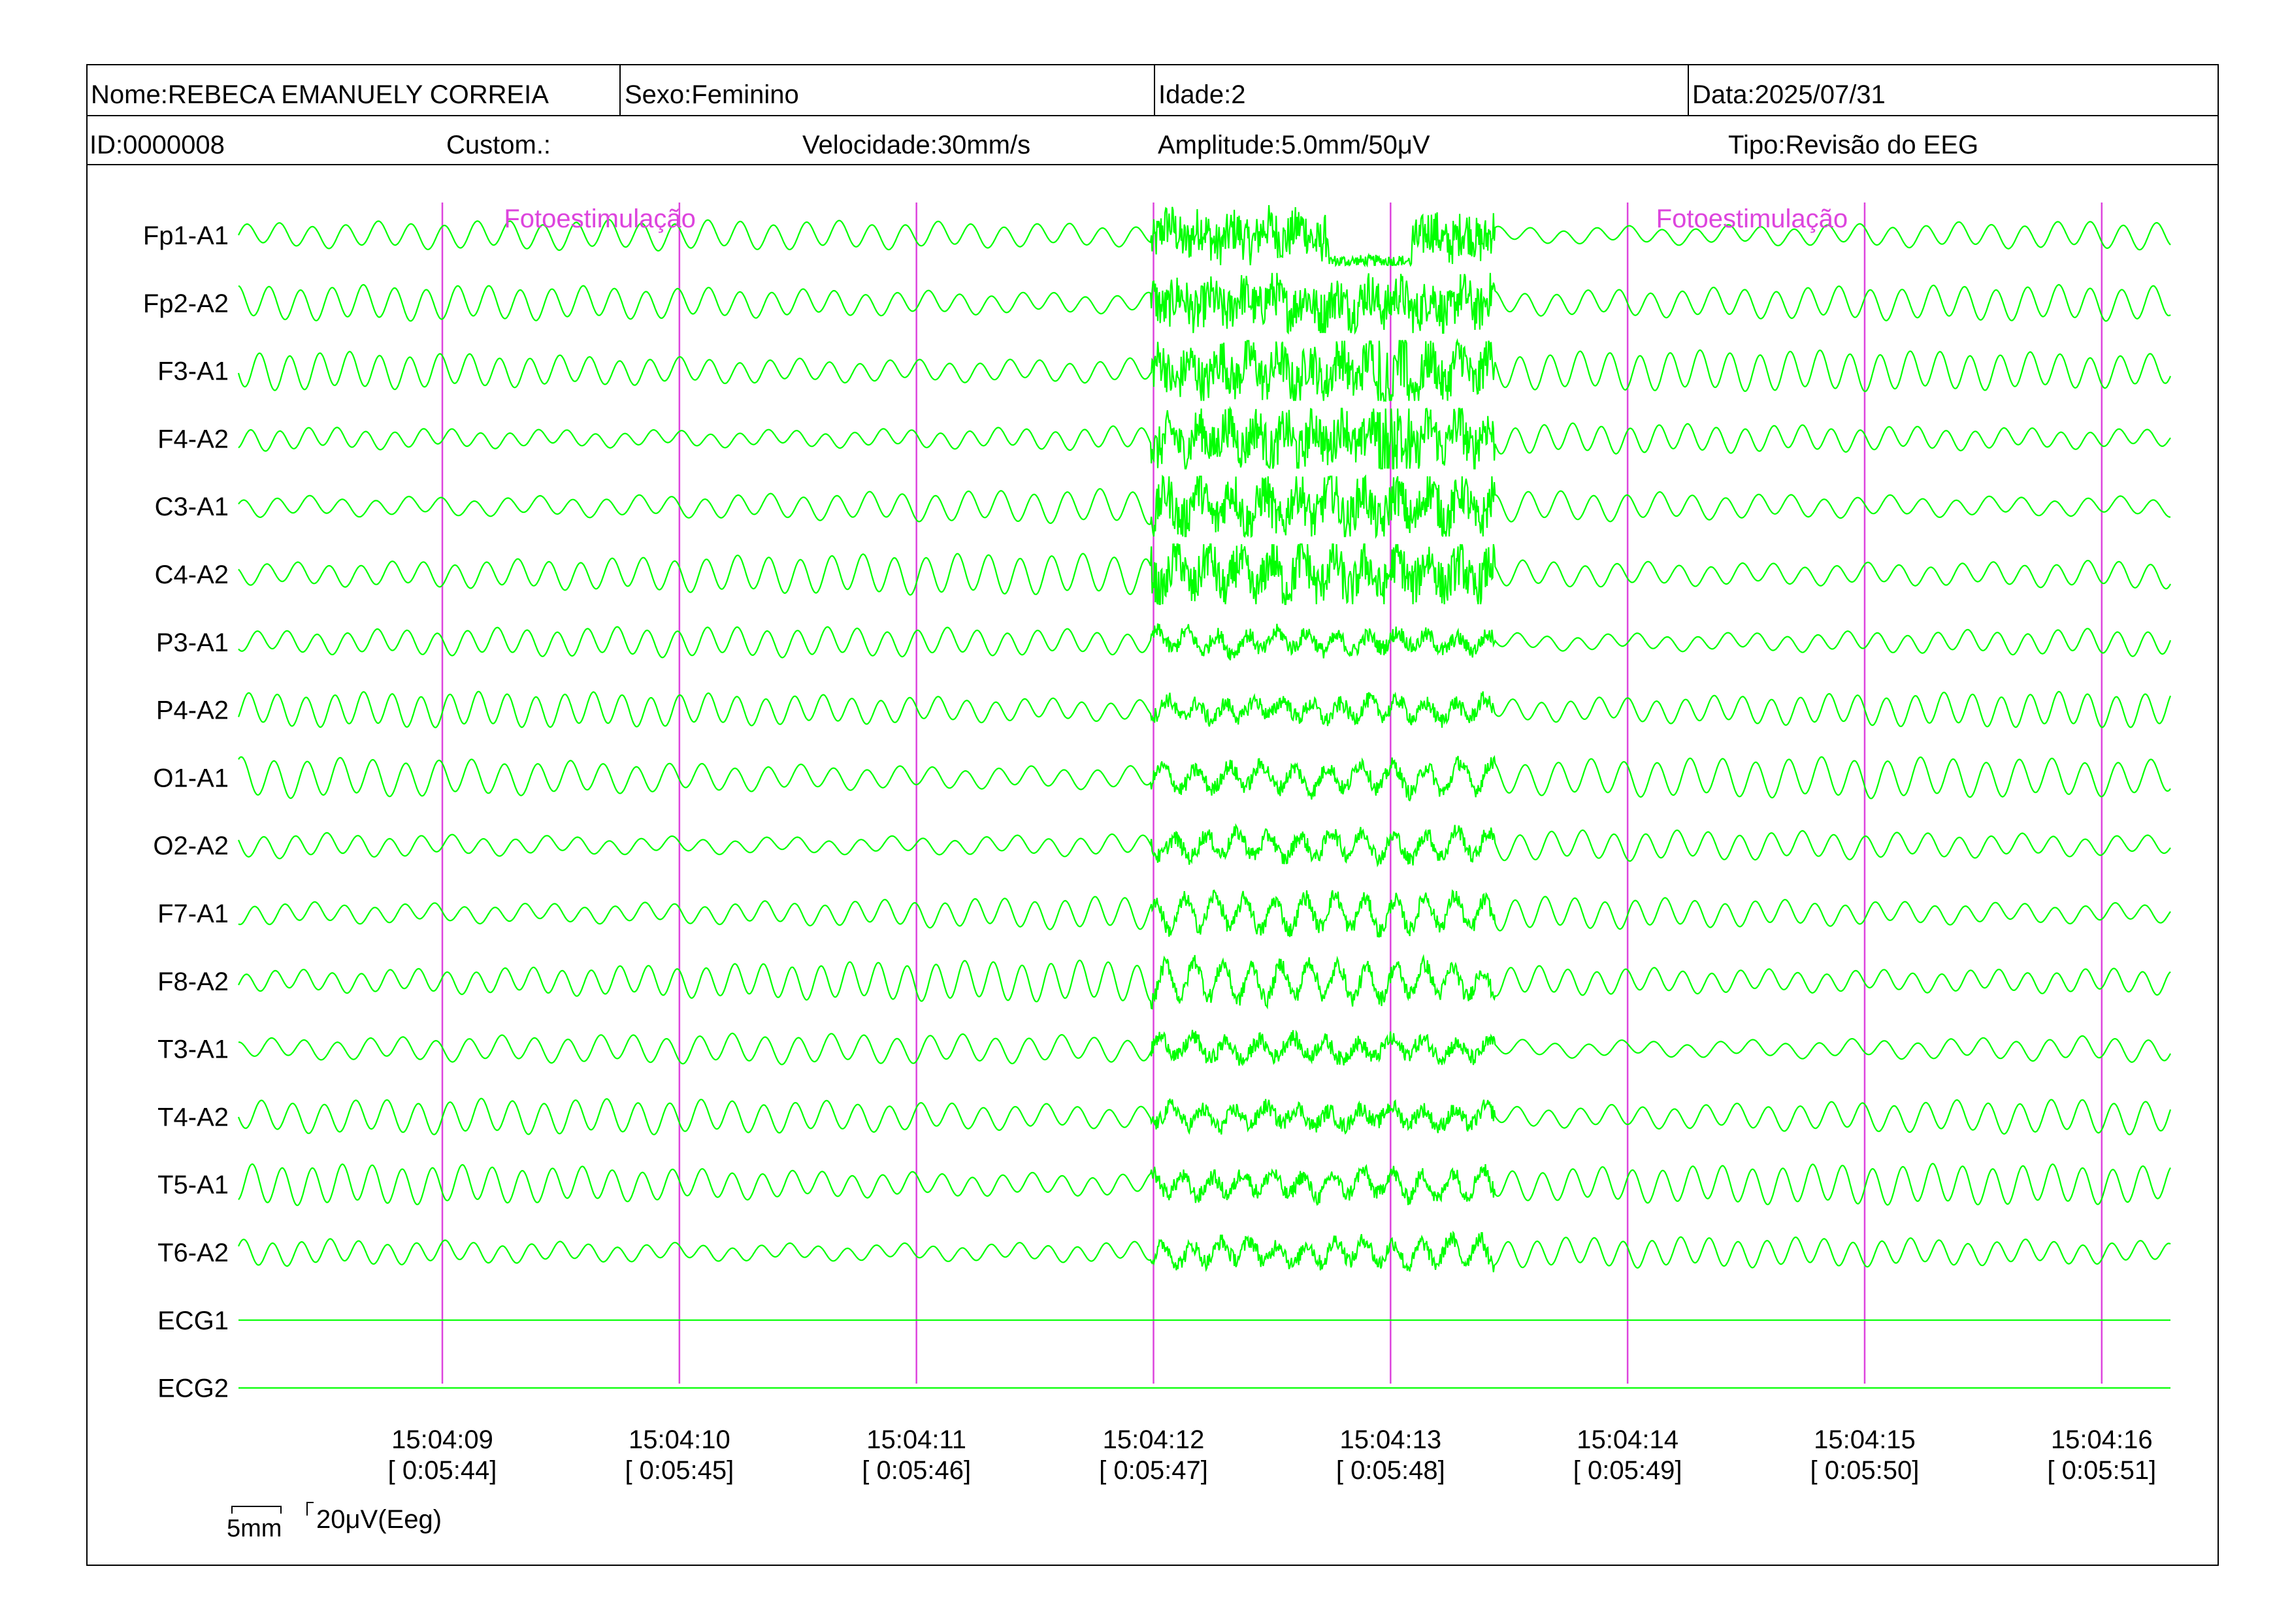 This screenshot has height=1624, width=2292. What do you see at coordinates (193, 372) in the screenshot?
I see `channel-label-f3-a1: F3-A1` at bounding box center [193, 372].